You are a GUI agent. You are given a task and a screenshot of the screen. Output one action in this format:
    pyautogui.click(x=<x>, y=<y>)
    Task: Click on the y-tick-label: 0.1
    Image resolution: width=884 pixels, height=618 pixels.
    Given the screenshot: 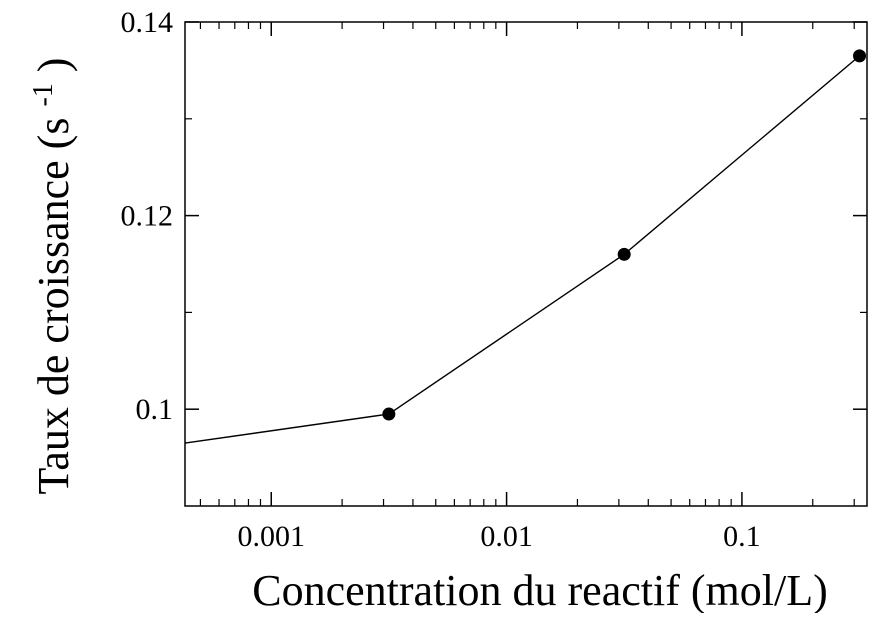 What is the action you would take?
    pyautogui.click(x=155, y=409)
    